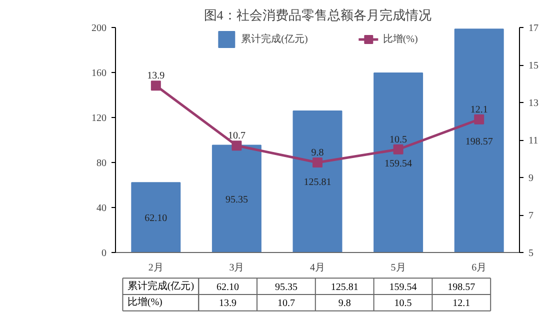  I want to click on data-label: 95.35, so click(236, 200).